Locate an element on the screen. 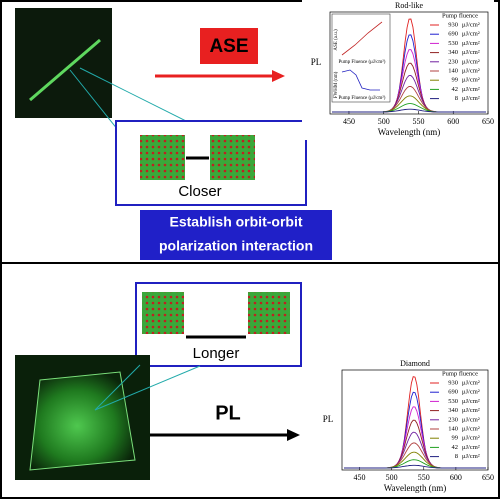 This screenshot has height=504, width=500. chart-background is located at coordinates (404, 427).